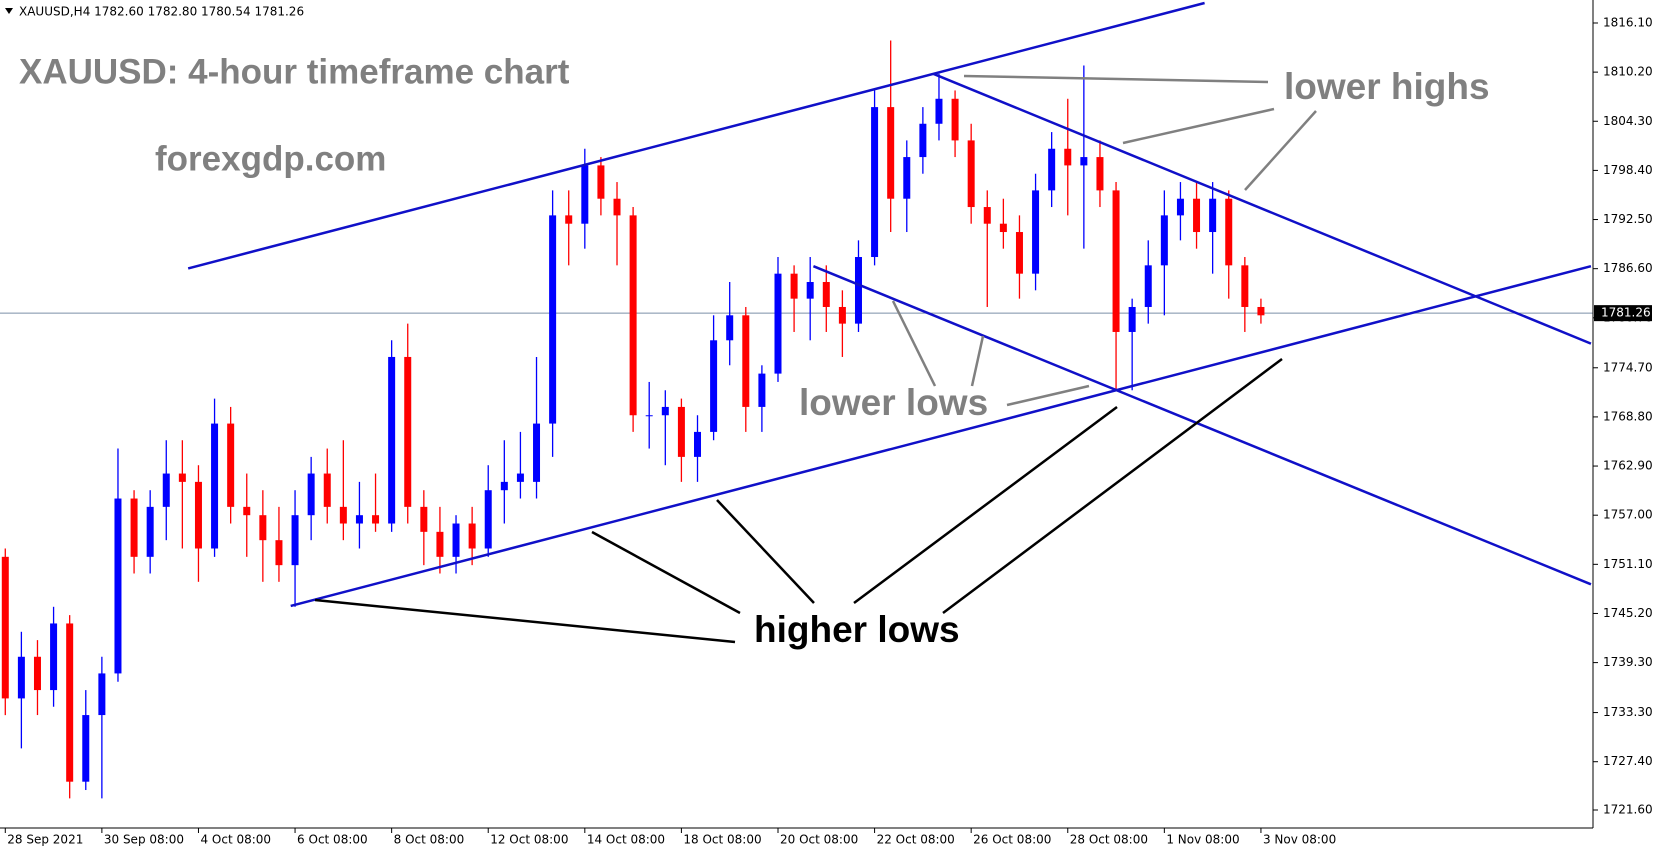 The height and width of the screenshot is (850, 1653). Describe the element at coordinates (529, 840) in the screenshot. I see `x-tick-label: 12 Oct 08:00` at that location.